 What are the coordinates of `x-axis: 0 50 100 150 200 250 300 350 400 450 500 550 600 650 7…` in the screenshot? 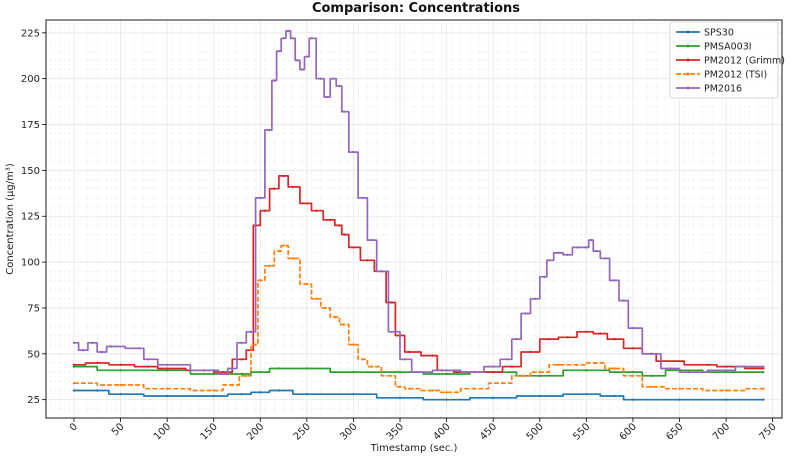 It's located at (423, 430).